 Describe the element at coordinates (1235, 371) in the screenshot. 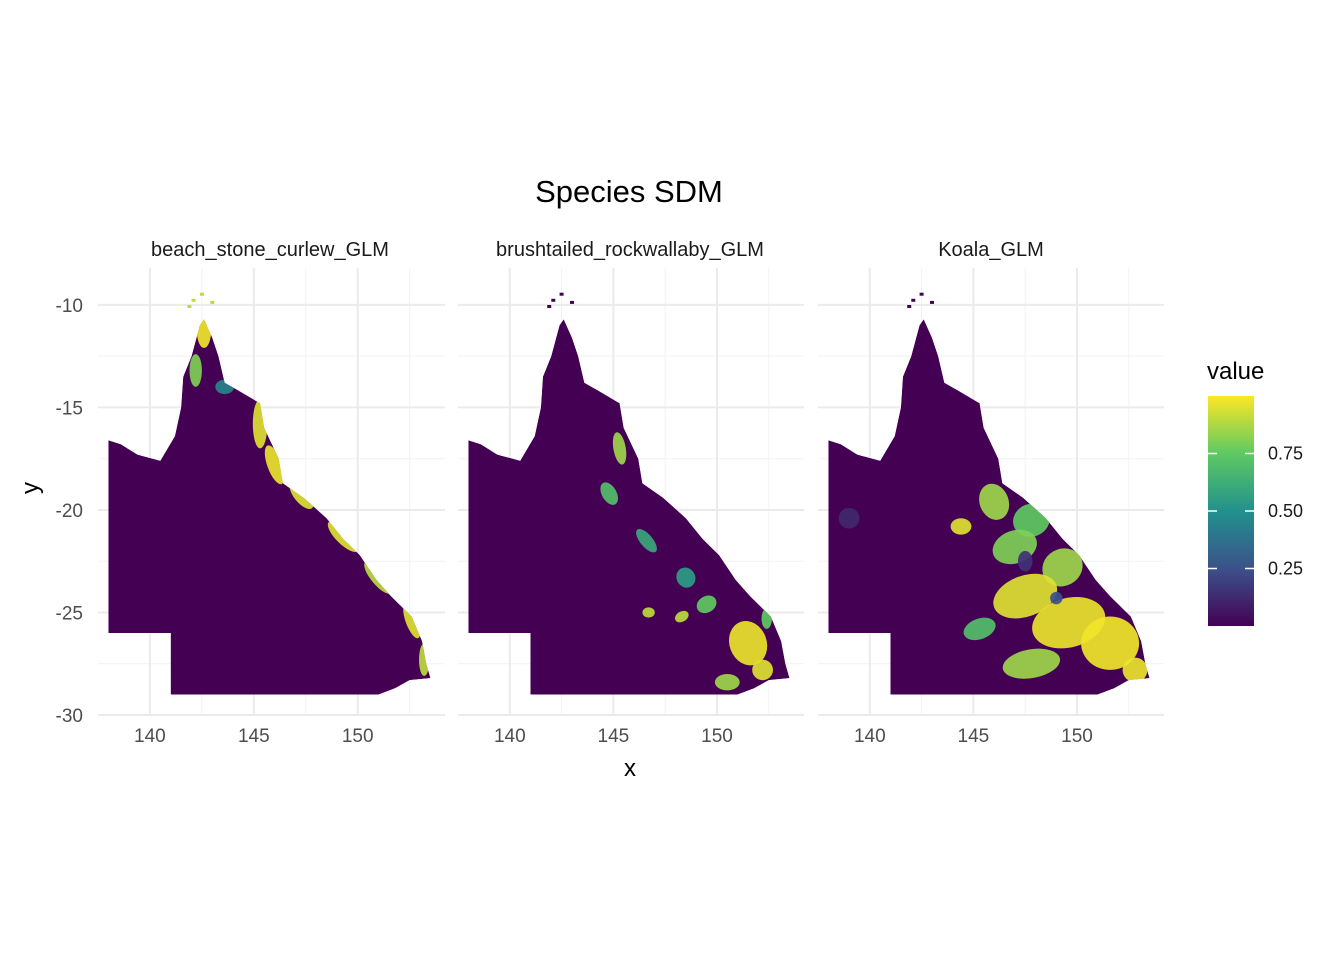

I see `legend-title: value` at that location.